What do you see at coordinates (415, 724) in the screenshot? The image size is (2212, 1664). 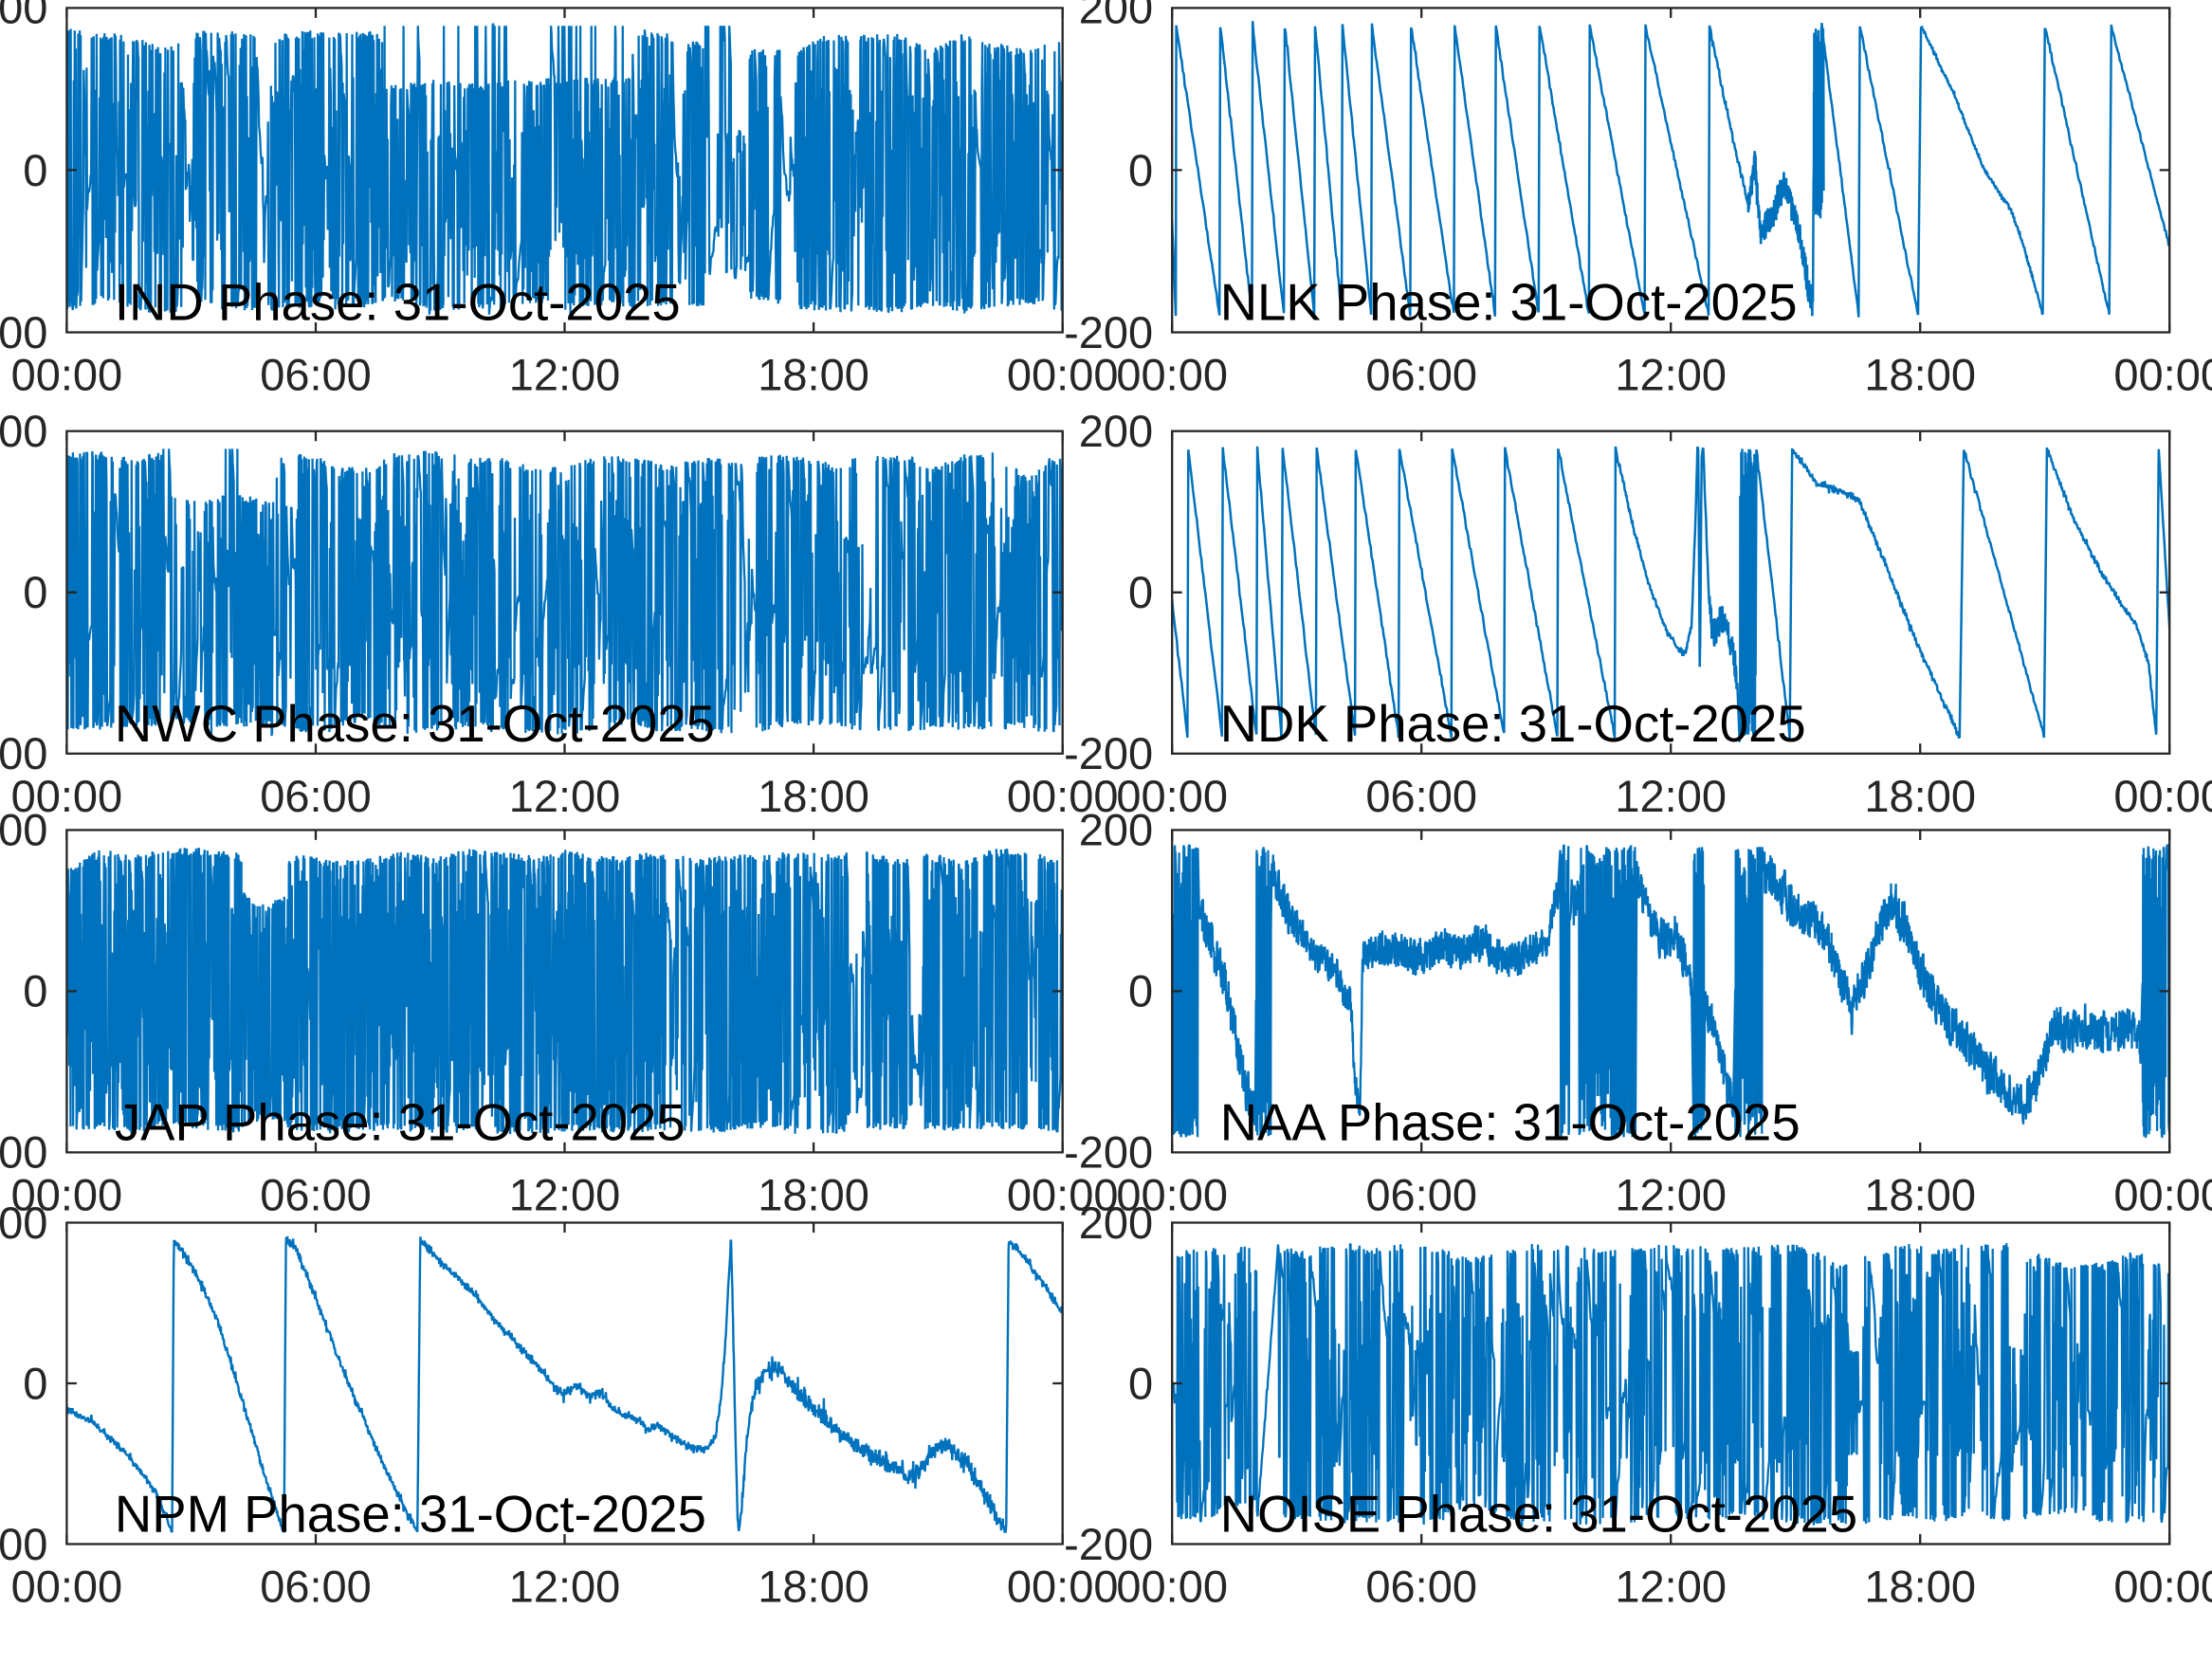 I see `svg-text: NWC Phase: 31-Oct-2025` at bounding box center [415, 724].